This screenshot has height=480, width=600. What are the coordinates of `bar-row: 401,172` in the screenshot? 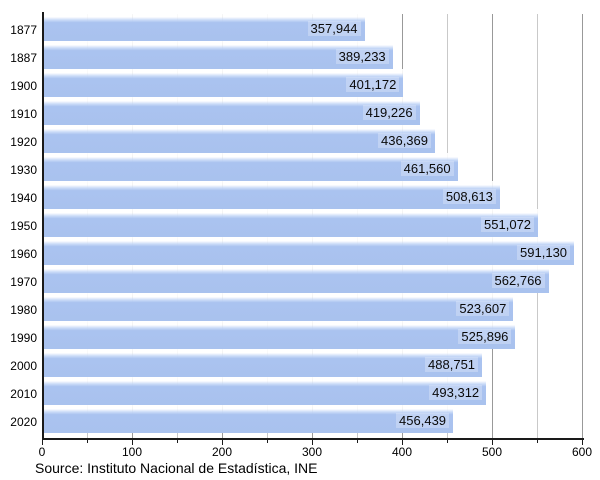 It's located at (312, 83).